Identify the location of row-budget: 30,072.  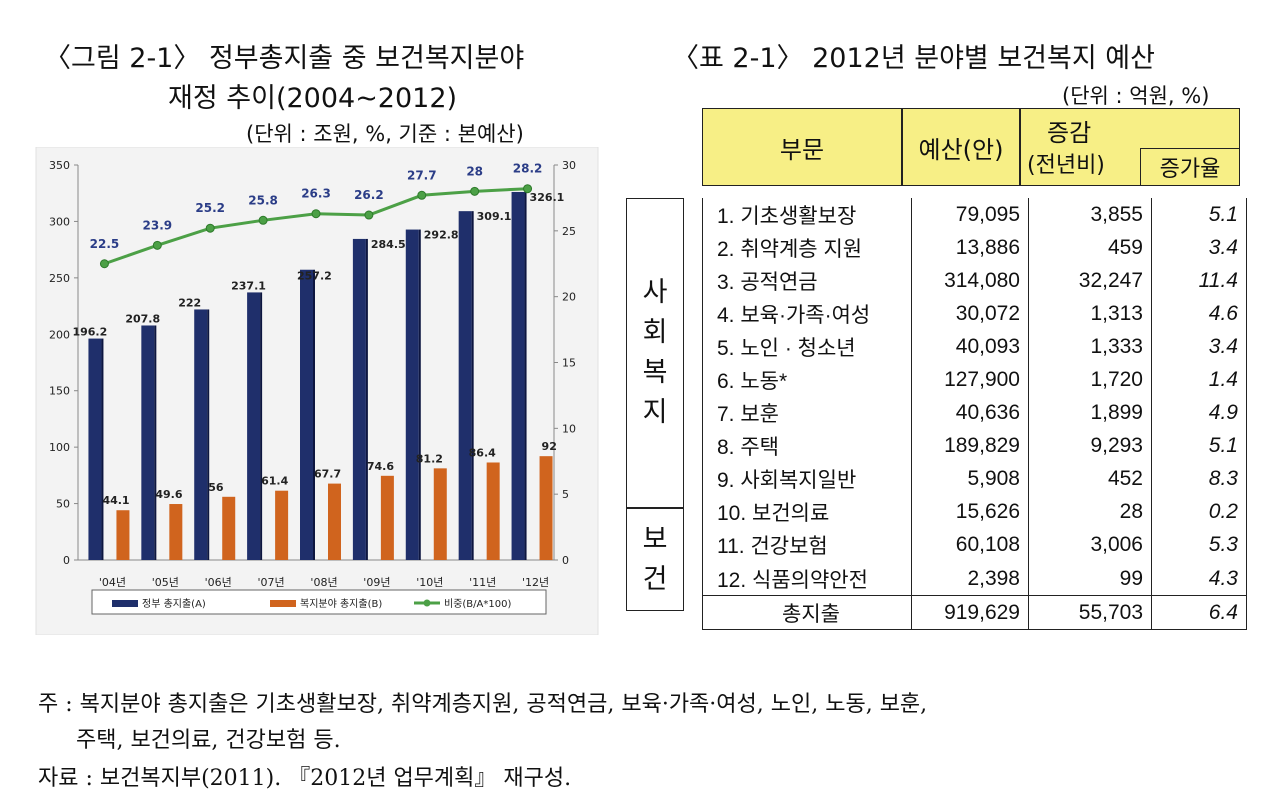
(970, 313).